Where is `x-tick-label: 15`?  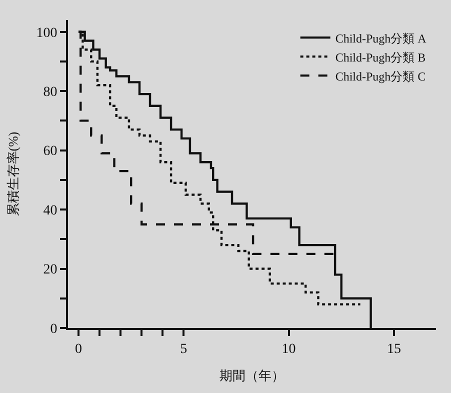
x-tick-label: 15 is located at coordinates (393, 349).